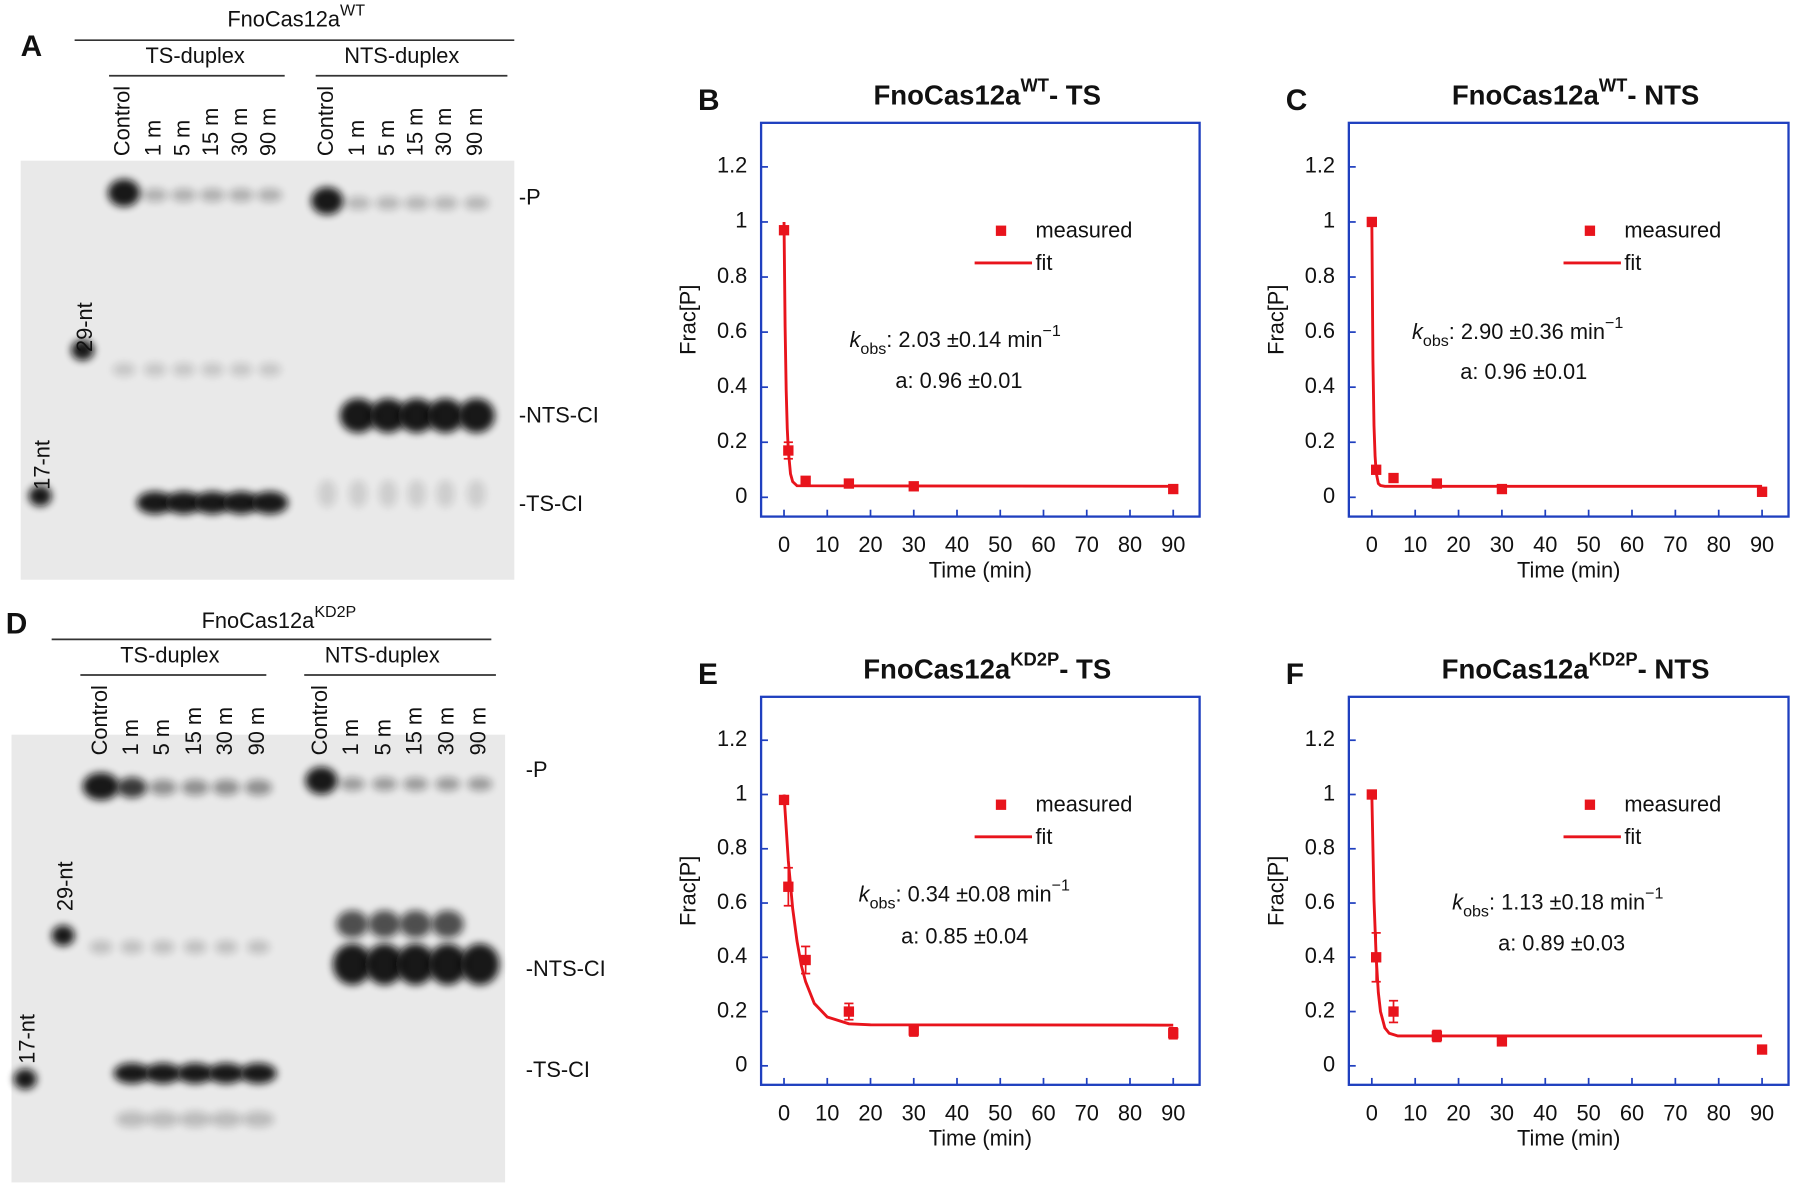 The height and width of the screenshot is (1187, 1800). What do you see at coordinates (954, 340) in the screenshot?
I see `kobs-annotation: kobs: 2.03 ±0.14 min−1` at bounding box center [954, 340].